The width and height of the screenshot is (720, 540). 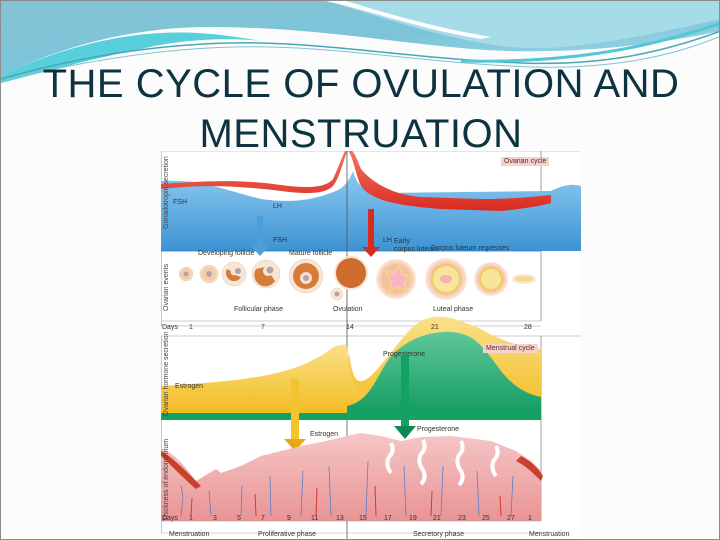 I want to click on menstrual-cycle-tag: Menstrual cycle, so click(x=510, y=348).